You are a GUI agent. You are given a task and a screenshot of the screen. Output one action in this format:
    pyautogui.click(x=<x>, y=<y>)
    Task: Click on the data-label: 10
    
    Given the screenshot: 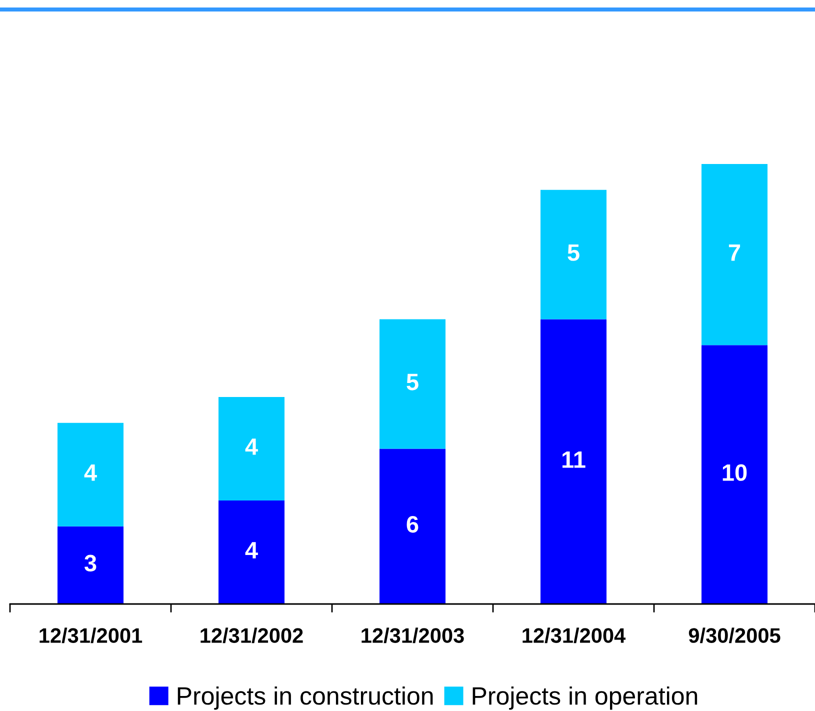 What is the action you would take?
    pyautogui.click(x=734, y=472)
    